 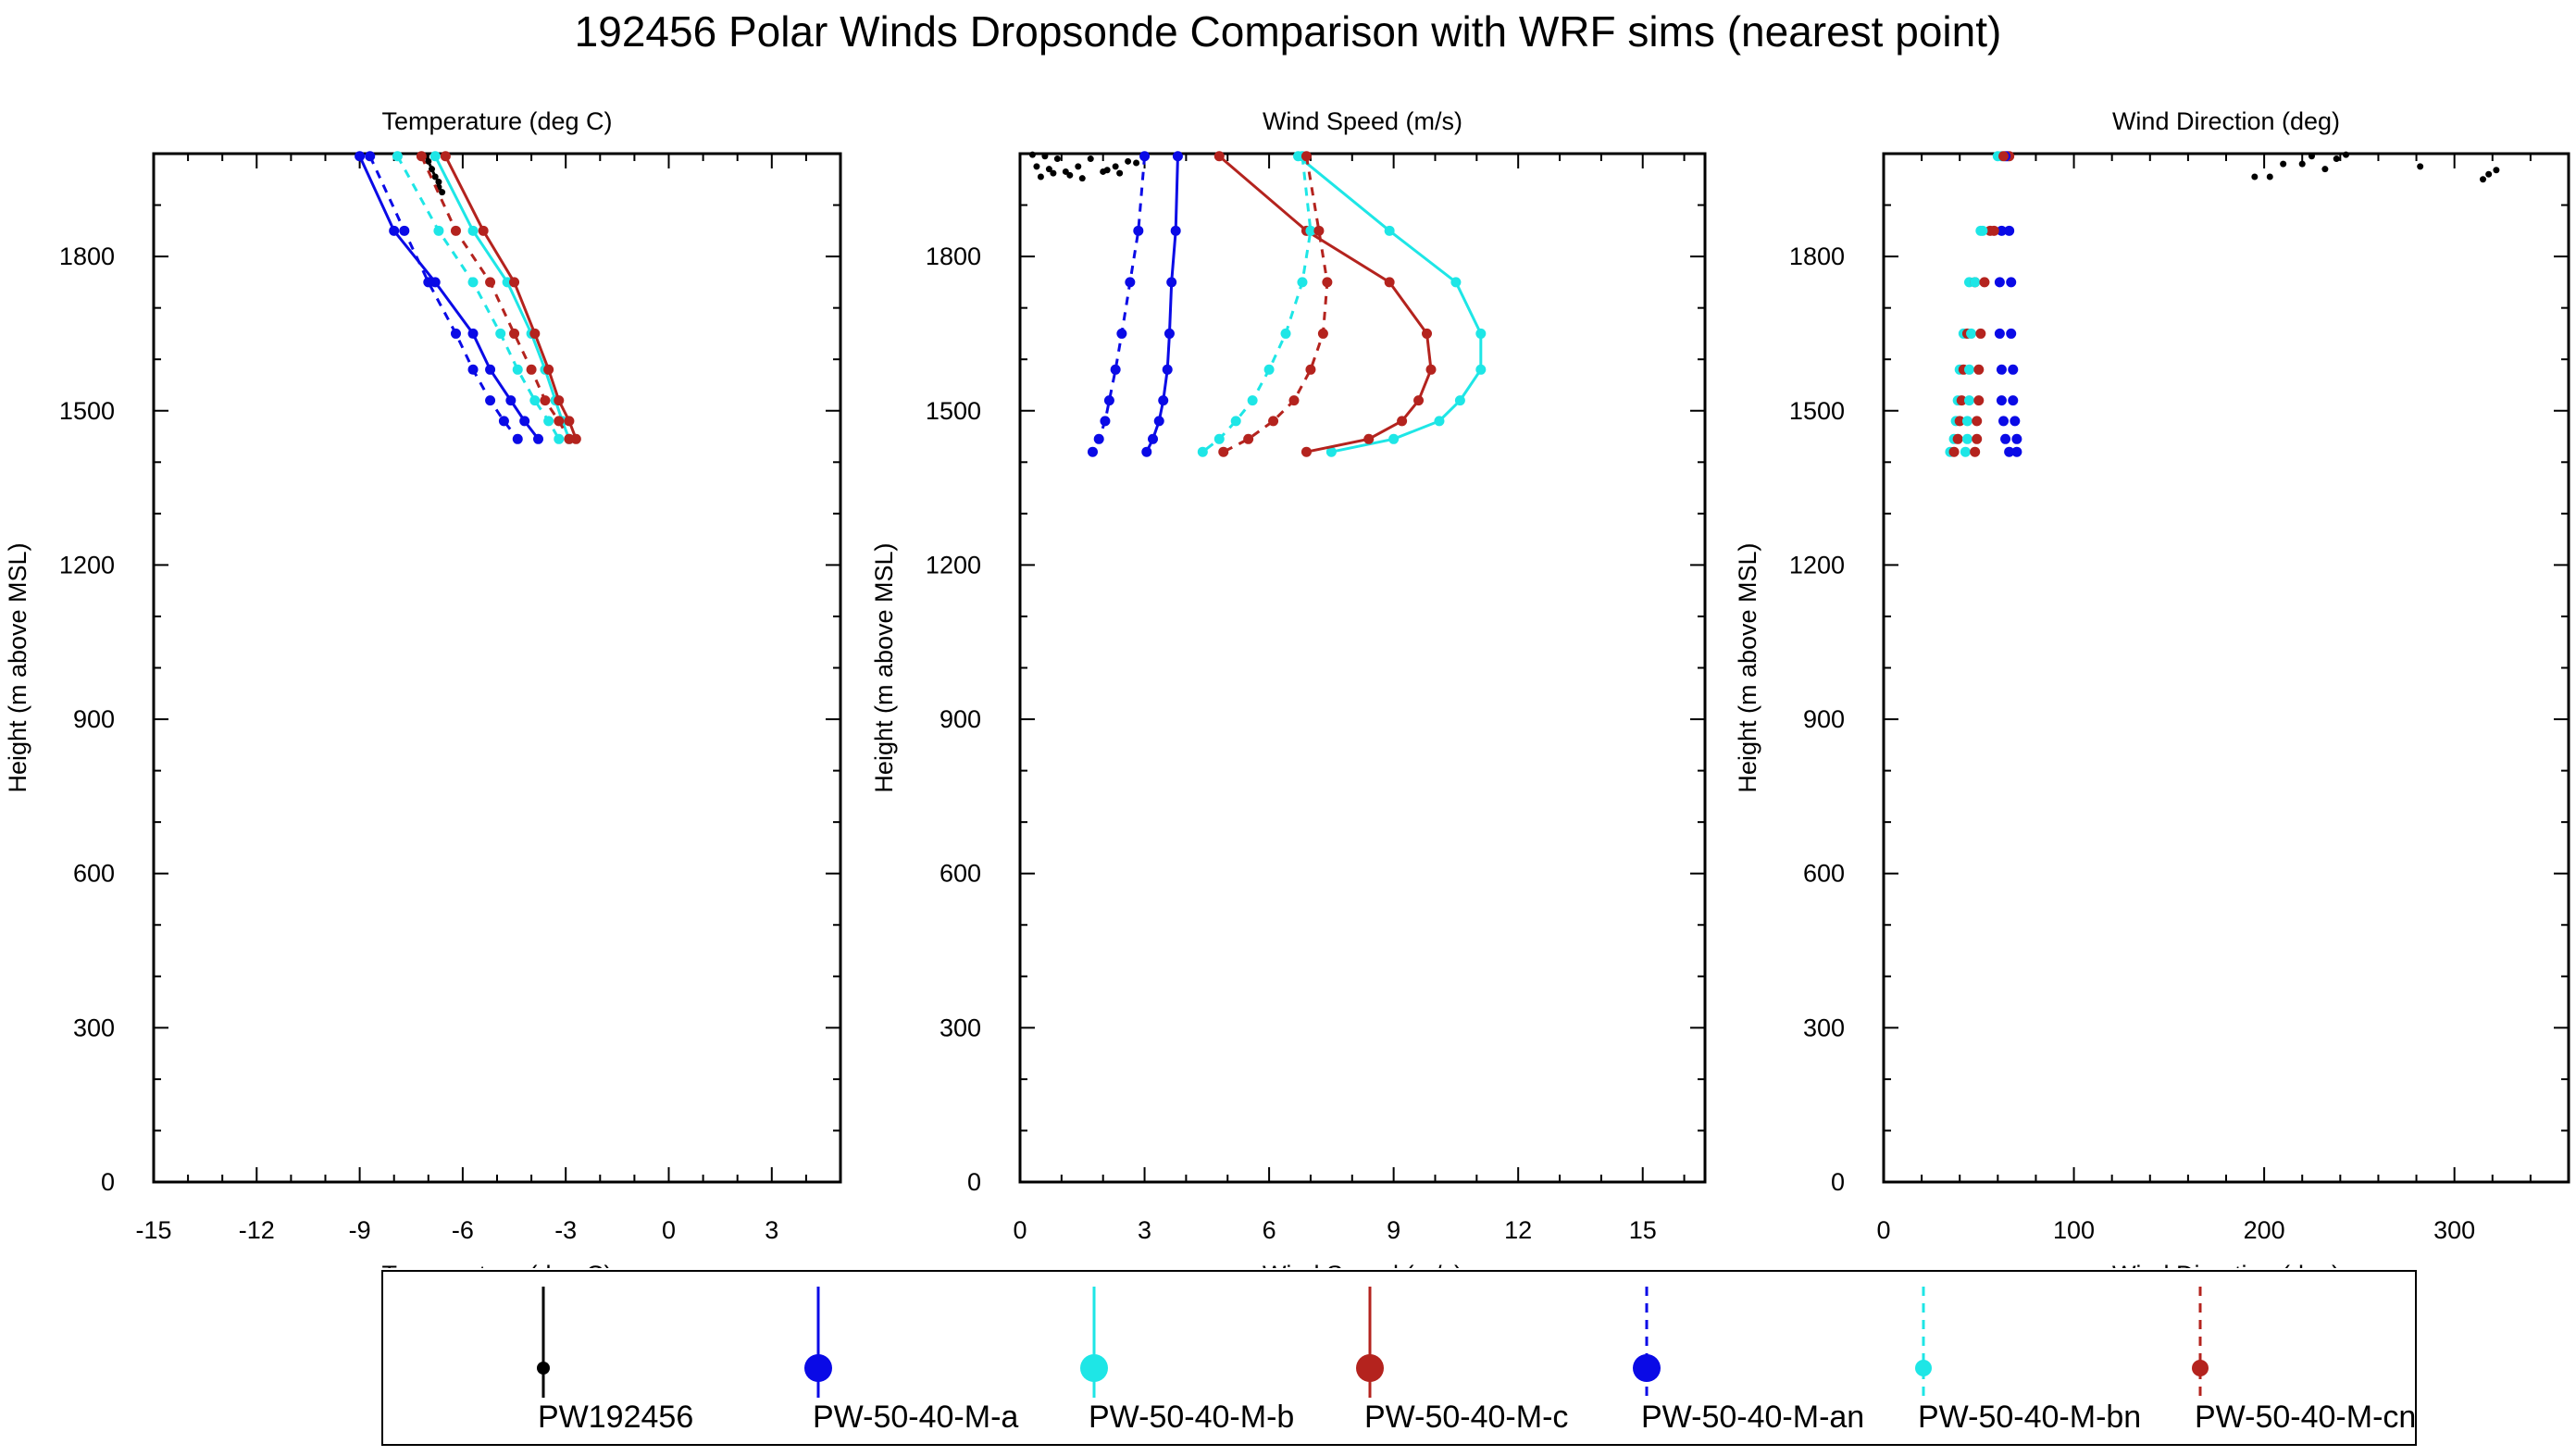 I want to click on legend-dot, so click(x=1647, y=1368).